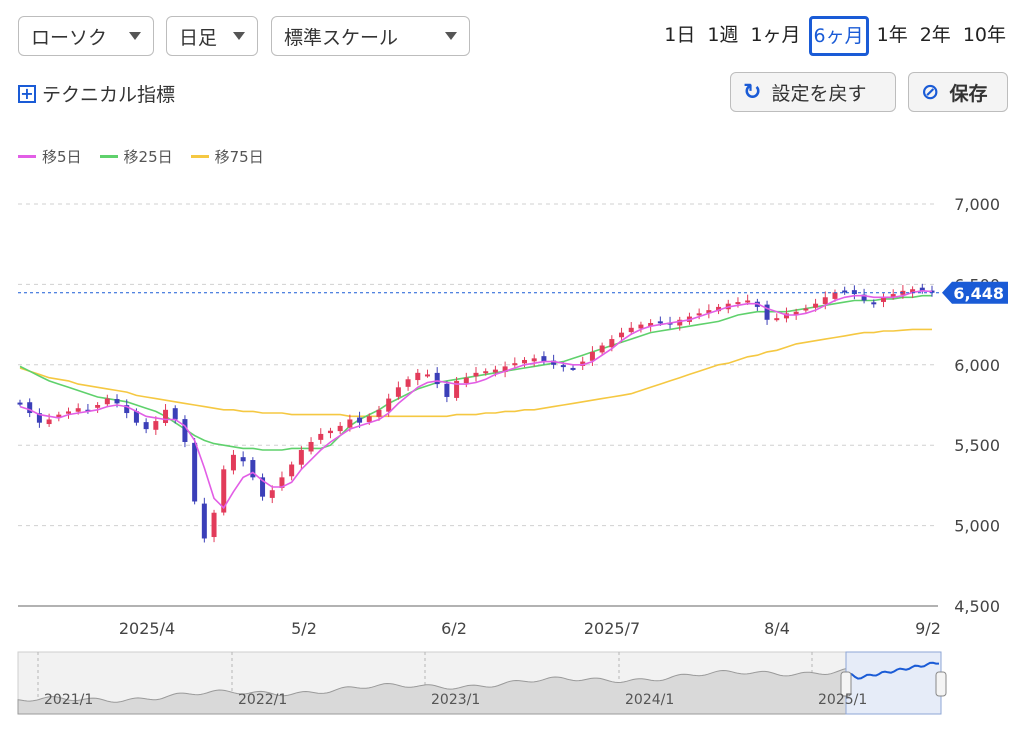 Image resolution: width=1024 pixels, height=742 pixels. What do you see at coordinates (968, 93) in the screenshot?
I see `save-label: 保存` at bounding box center [968, 93].